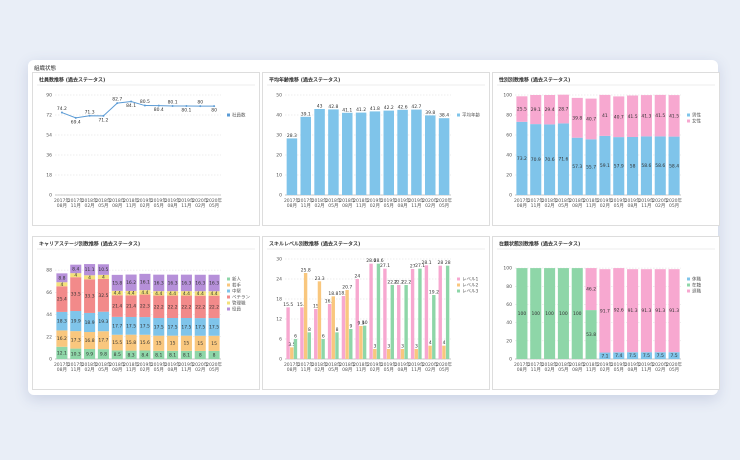  What do you see at coordinates (674, 367) in the screenshot?
I see `x-tick-label: 2020年 05月` at bounding box center [674, 367].